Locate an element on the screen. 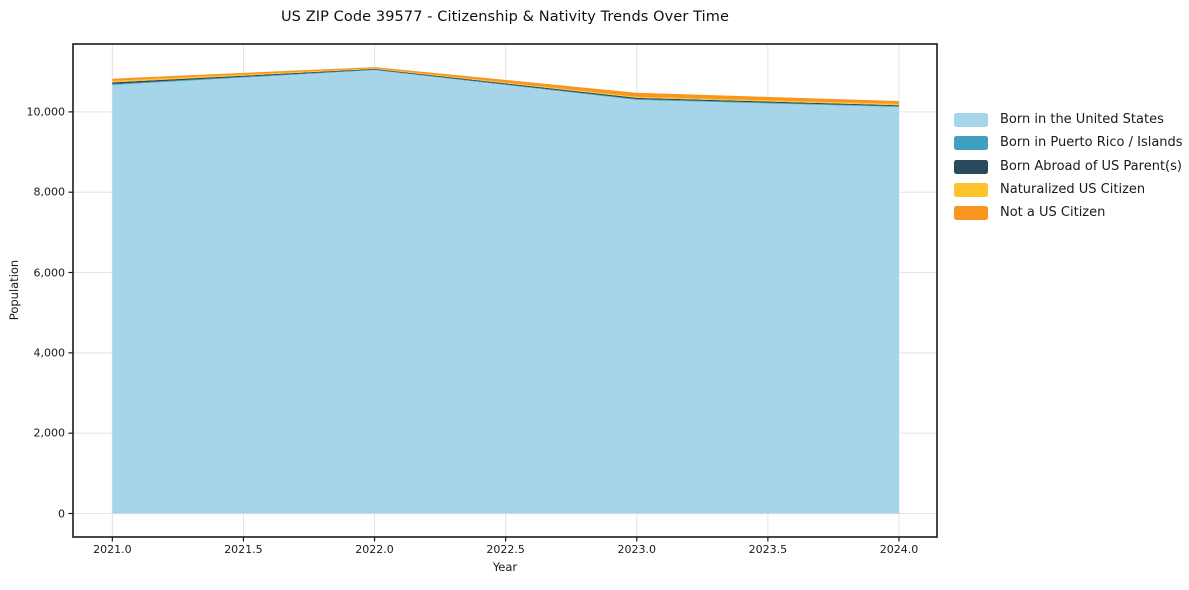 The height and width of the screenshot is (590, 1189). legend-label: Born in the United States is located at coordinates (1082, 119).